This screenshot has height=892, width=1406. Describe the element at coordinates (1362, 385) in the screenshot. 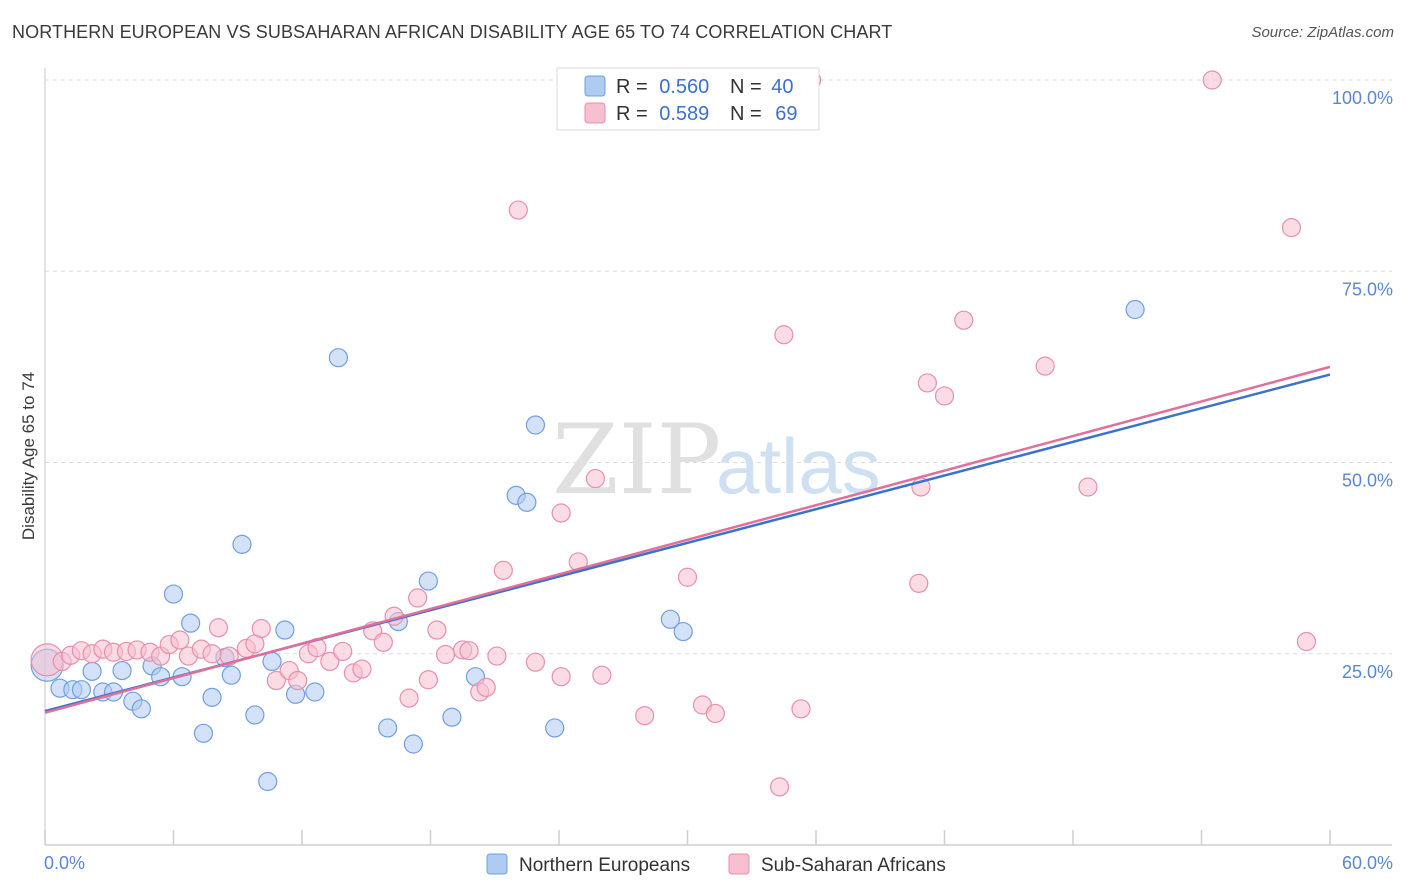

I see `y-tick-labels: 25.0% 50.0% 75.0% 100.0%` at that location.